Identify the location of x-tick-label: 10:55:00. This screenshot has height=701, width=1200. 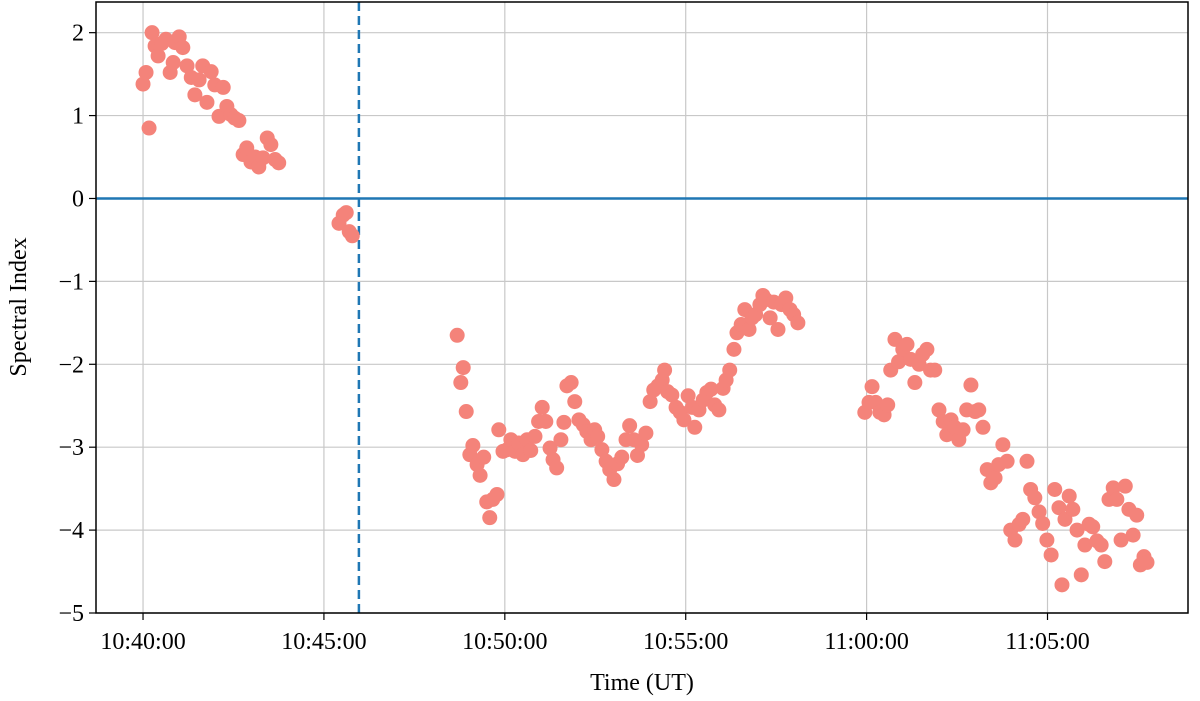
(685, 642).